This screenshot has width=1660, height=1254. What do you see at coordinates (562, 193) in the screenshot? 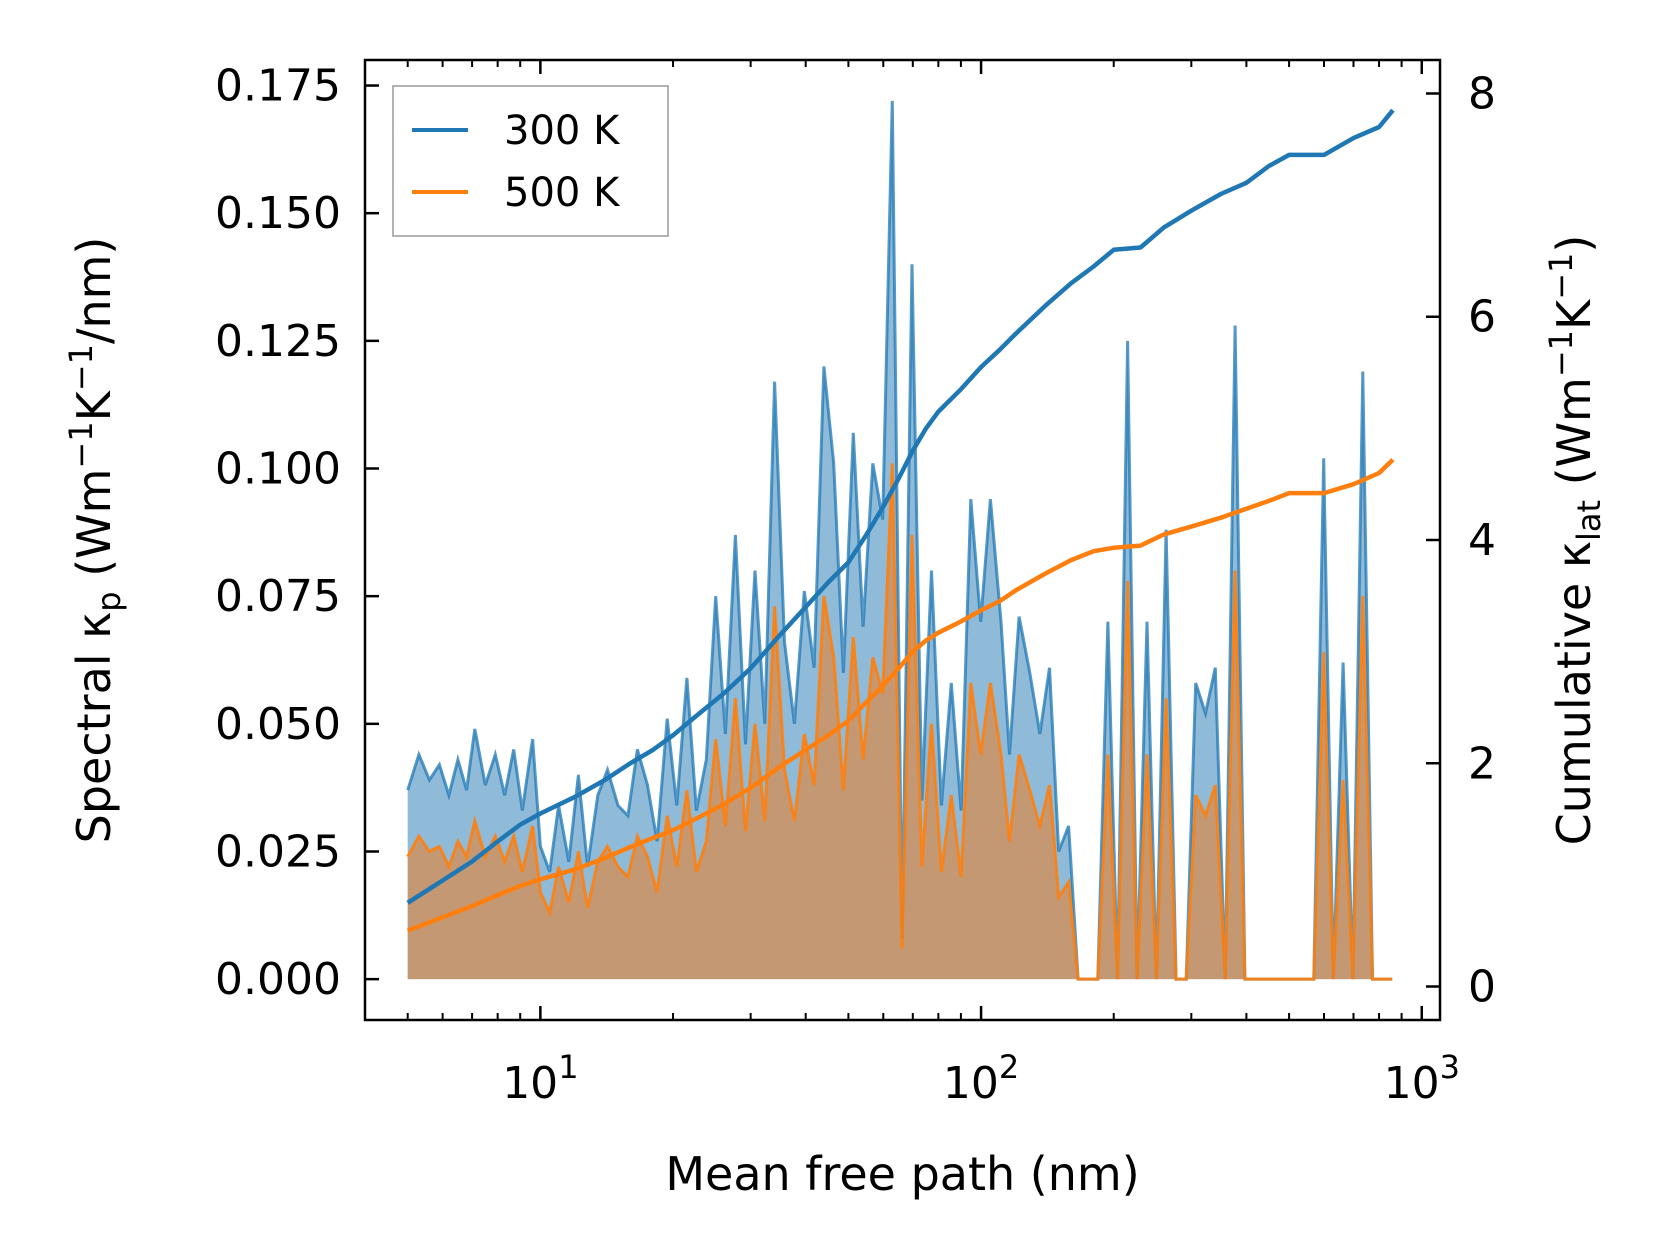
I see `legend-label-500k: 500 K` at bounding box center [562, 193].